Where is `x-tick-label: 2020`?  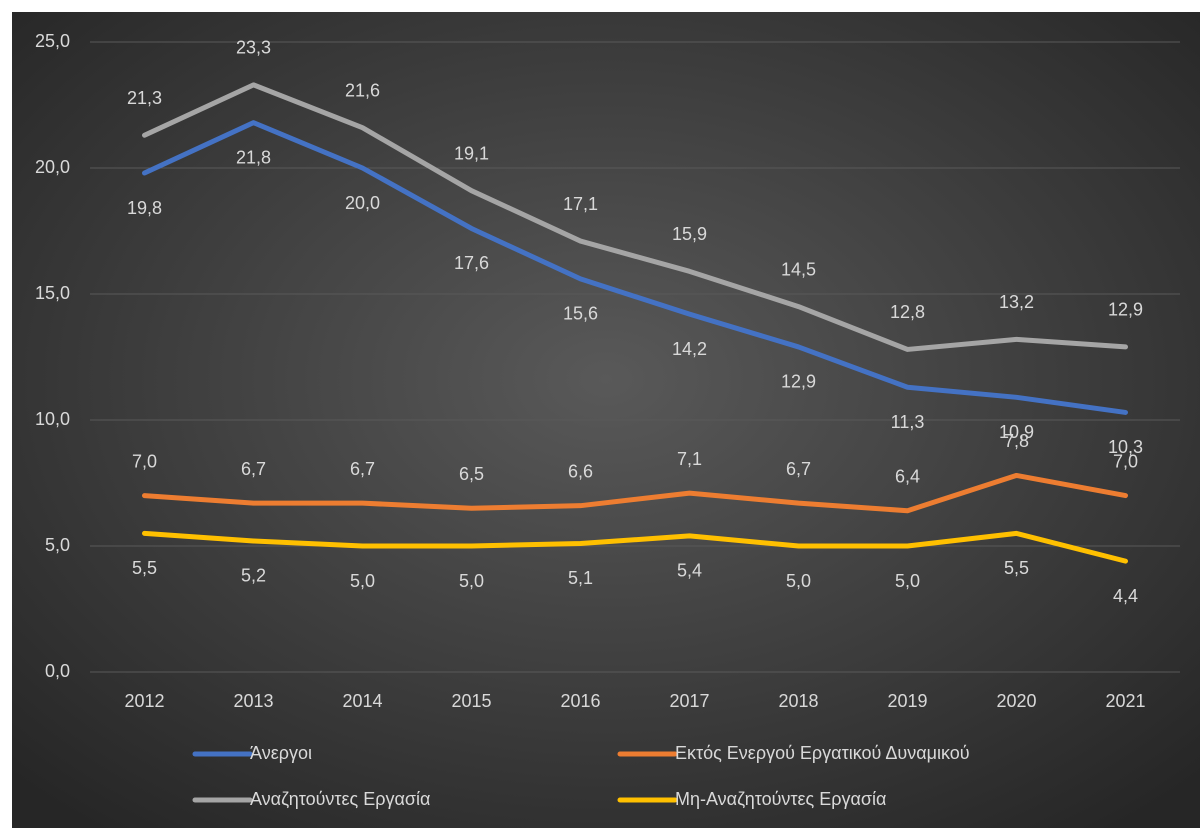 x-tick-label: 2020 is located at coordinates (1016, 701).